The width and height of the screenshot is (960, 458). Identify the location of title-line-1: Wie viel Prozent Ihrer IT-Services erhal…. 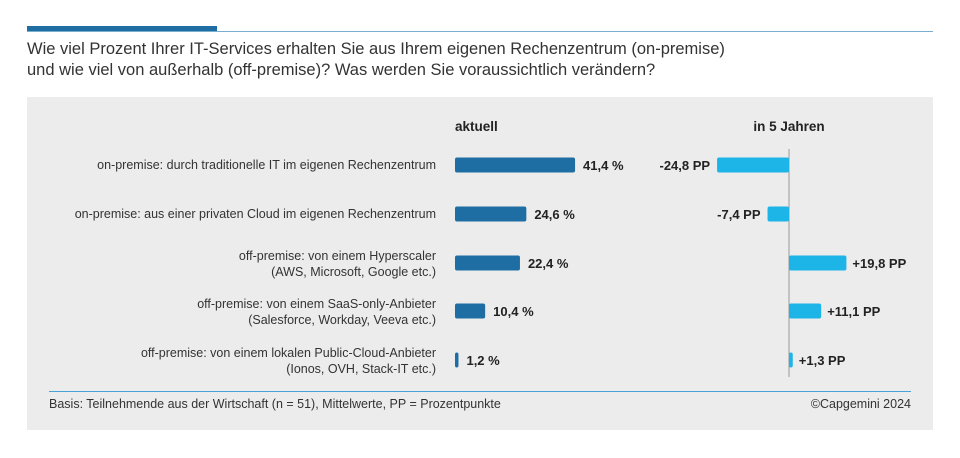
(376, 49).